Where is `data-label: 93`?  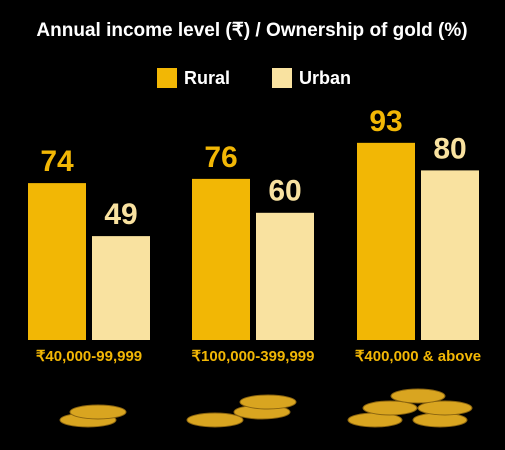
data-label: 93 is located at coordinates (385, 121).